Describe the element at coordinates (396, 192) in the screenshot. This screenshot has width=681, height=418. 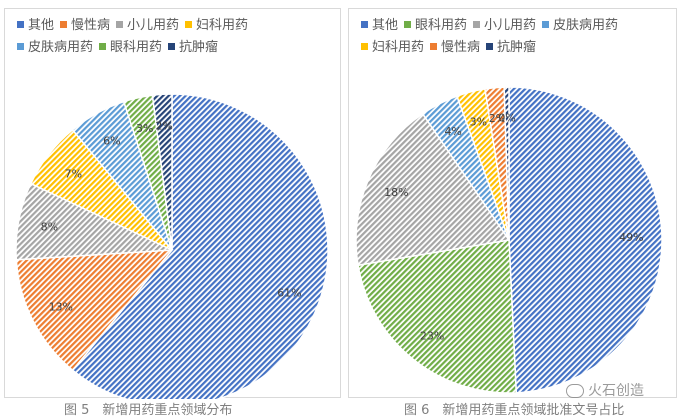
I see `data-label: 18%` at that location.